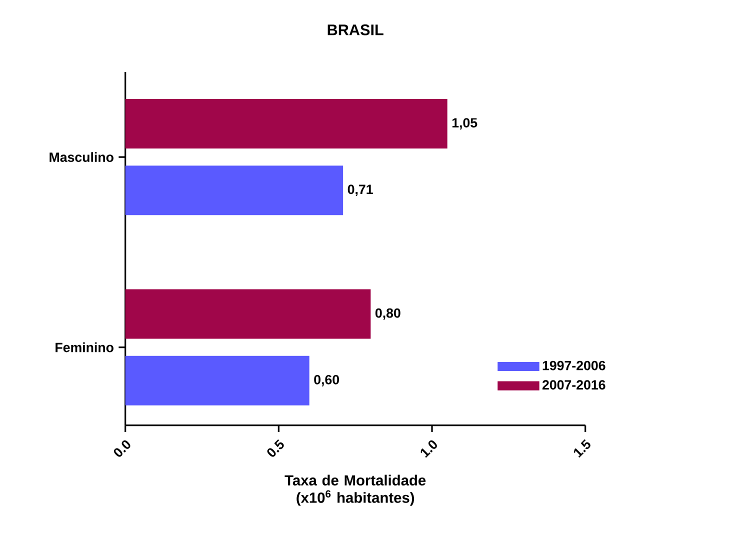 This screenshot has width=752, height=544. What do you see at coordinates (574, 365) in the screenshot?
I see `legend-label: 1997-2006` at bounding box center [574, 365].